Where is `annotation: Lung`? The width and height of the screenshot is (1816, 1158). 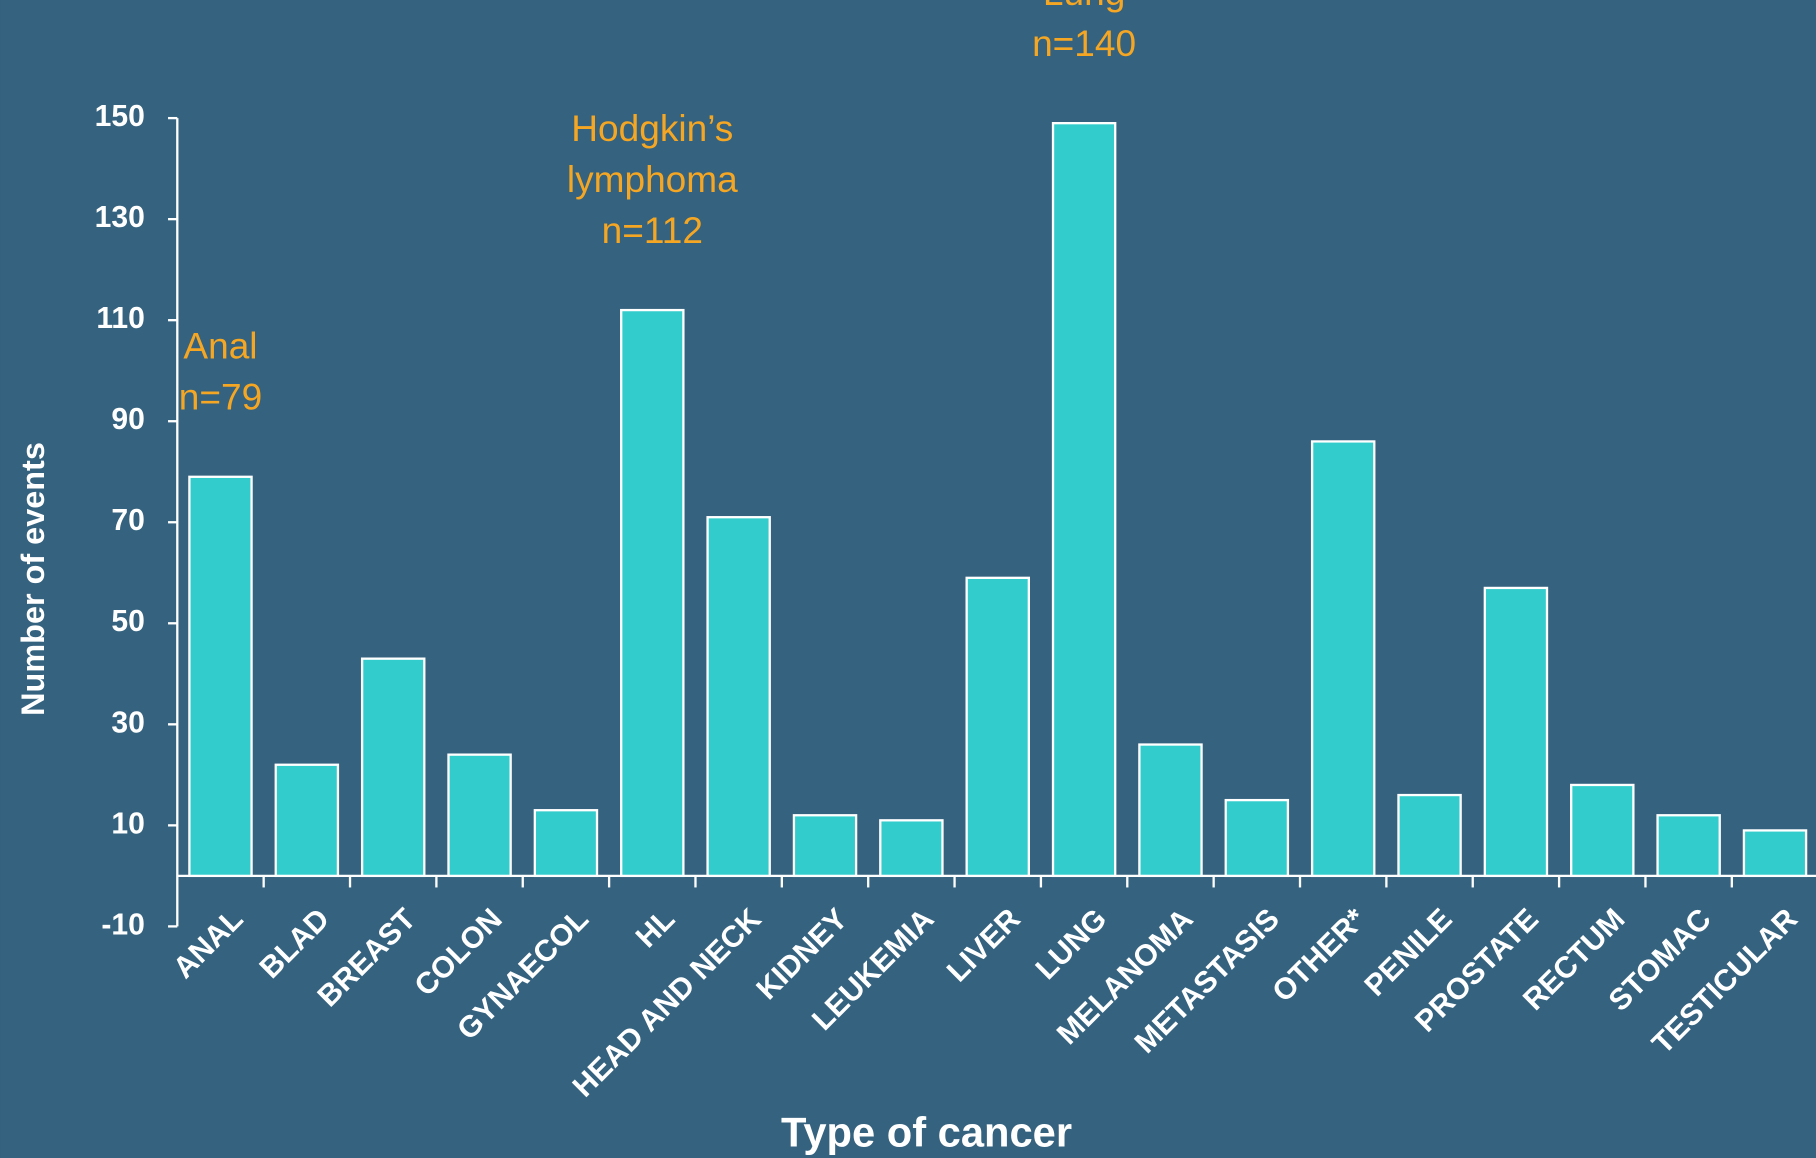
annotation: Lung is located at coordinates (1084, 6).